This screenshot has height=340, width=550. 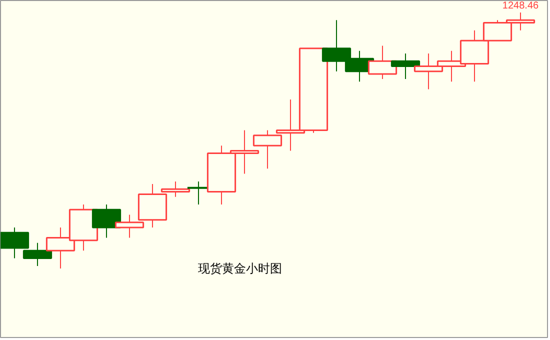 I want to click on annotation: 1248.46, so click(x=521, y=6).